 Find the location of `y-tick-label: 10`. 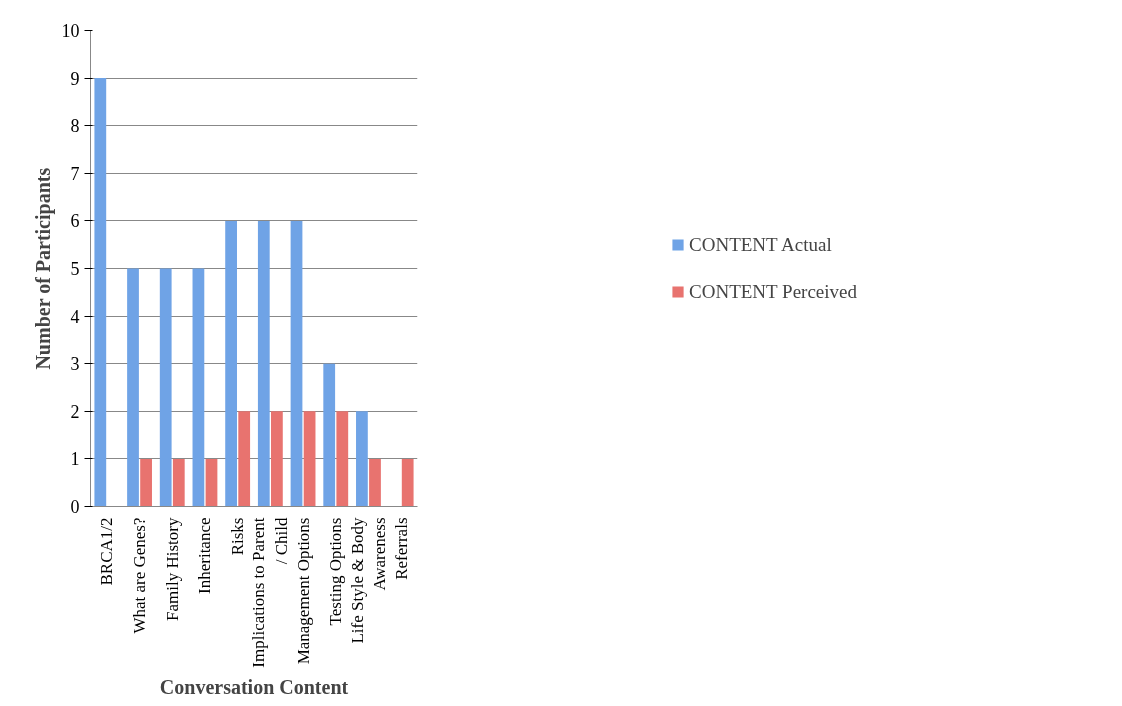

y-tick-label: 10 is located at coordinates (70, 31).